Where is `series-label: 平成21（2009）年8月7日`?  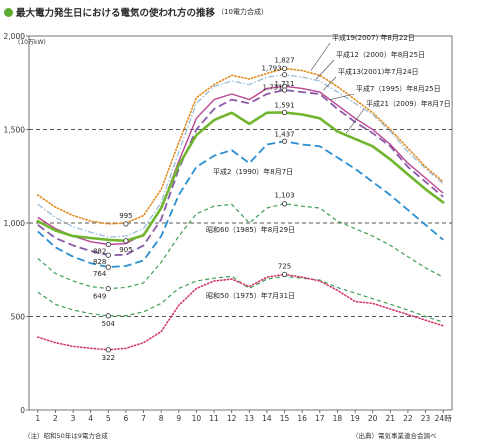
series-label: 平成21（2009）年8月7日 is located at coordinates (408, 103).